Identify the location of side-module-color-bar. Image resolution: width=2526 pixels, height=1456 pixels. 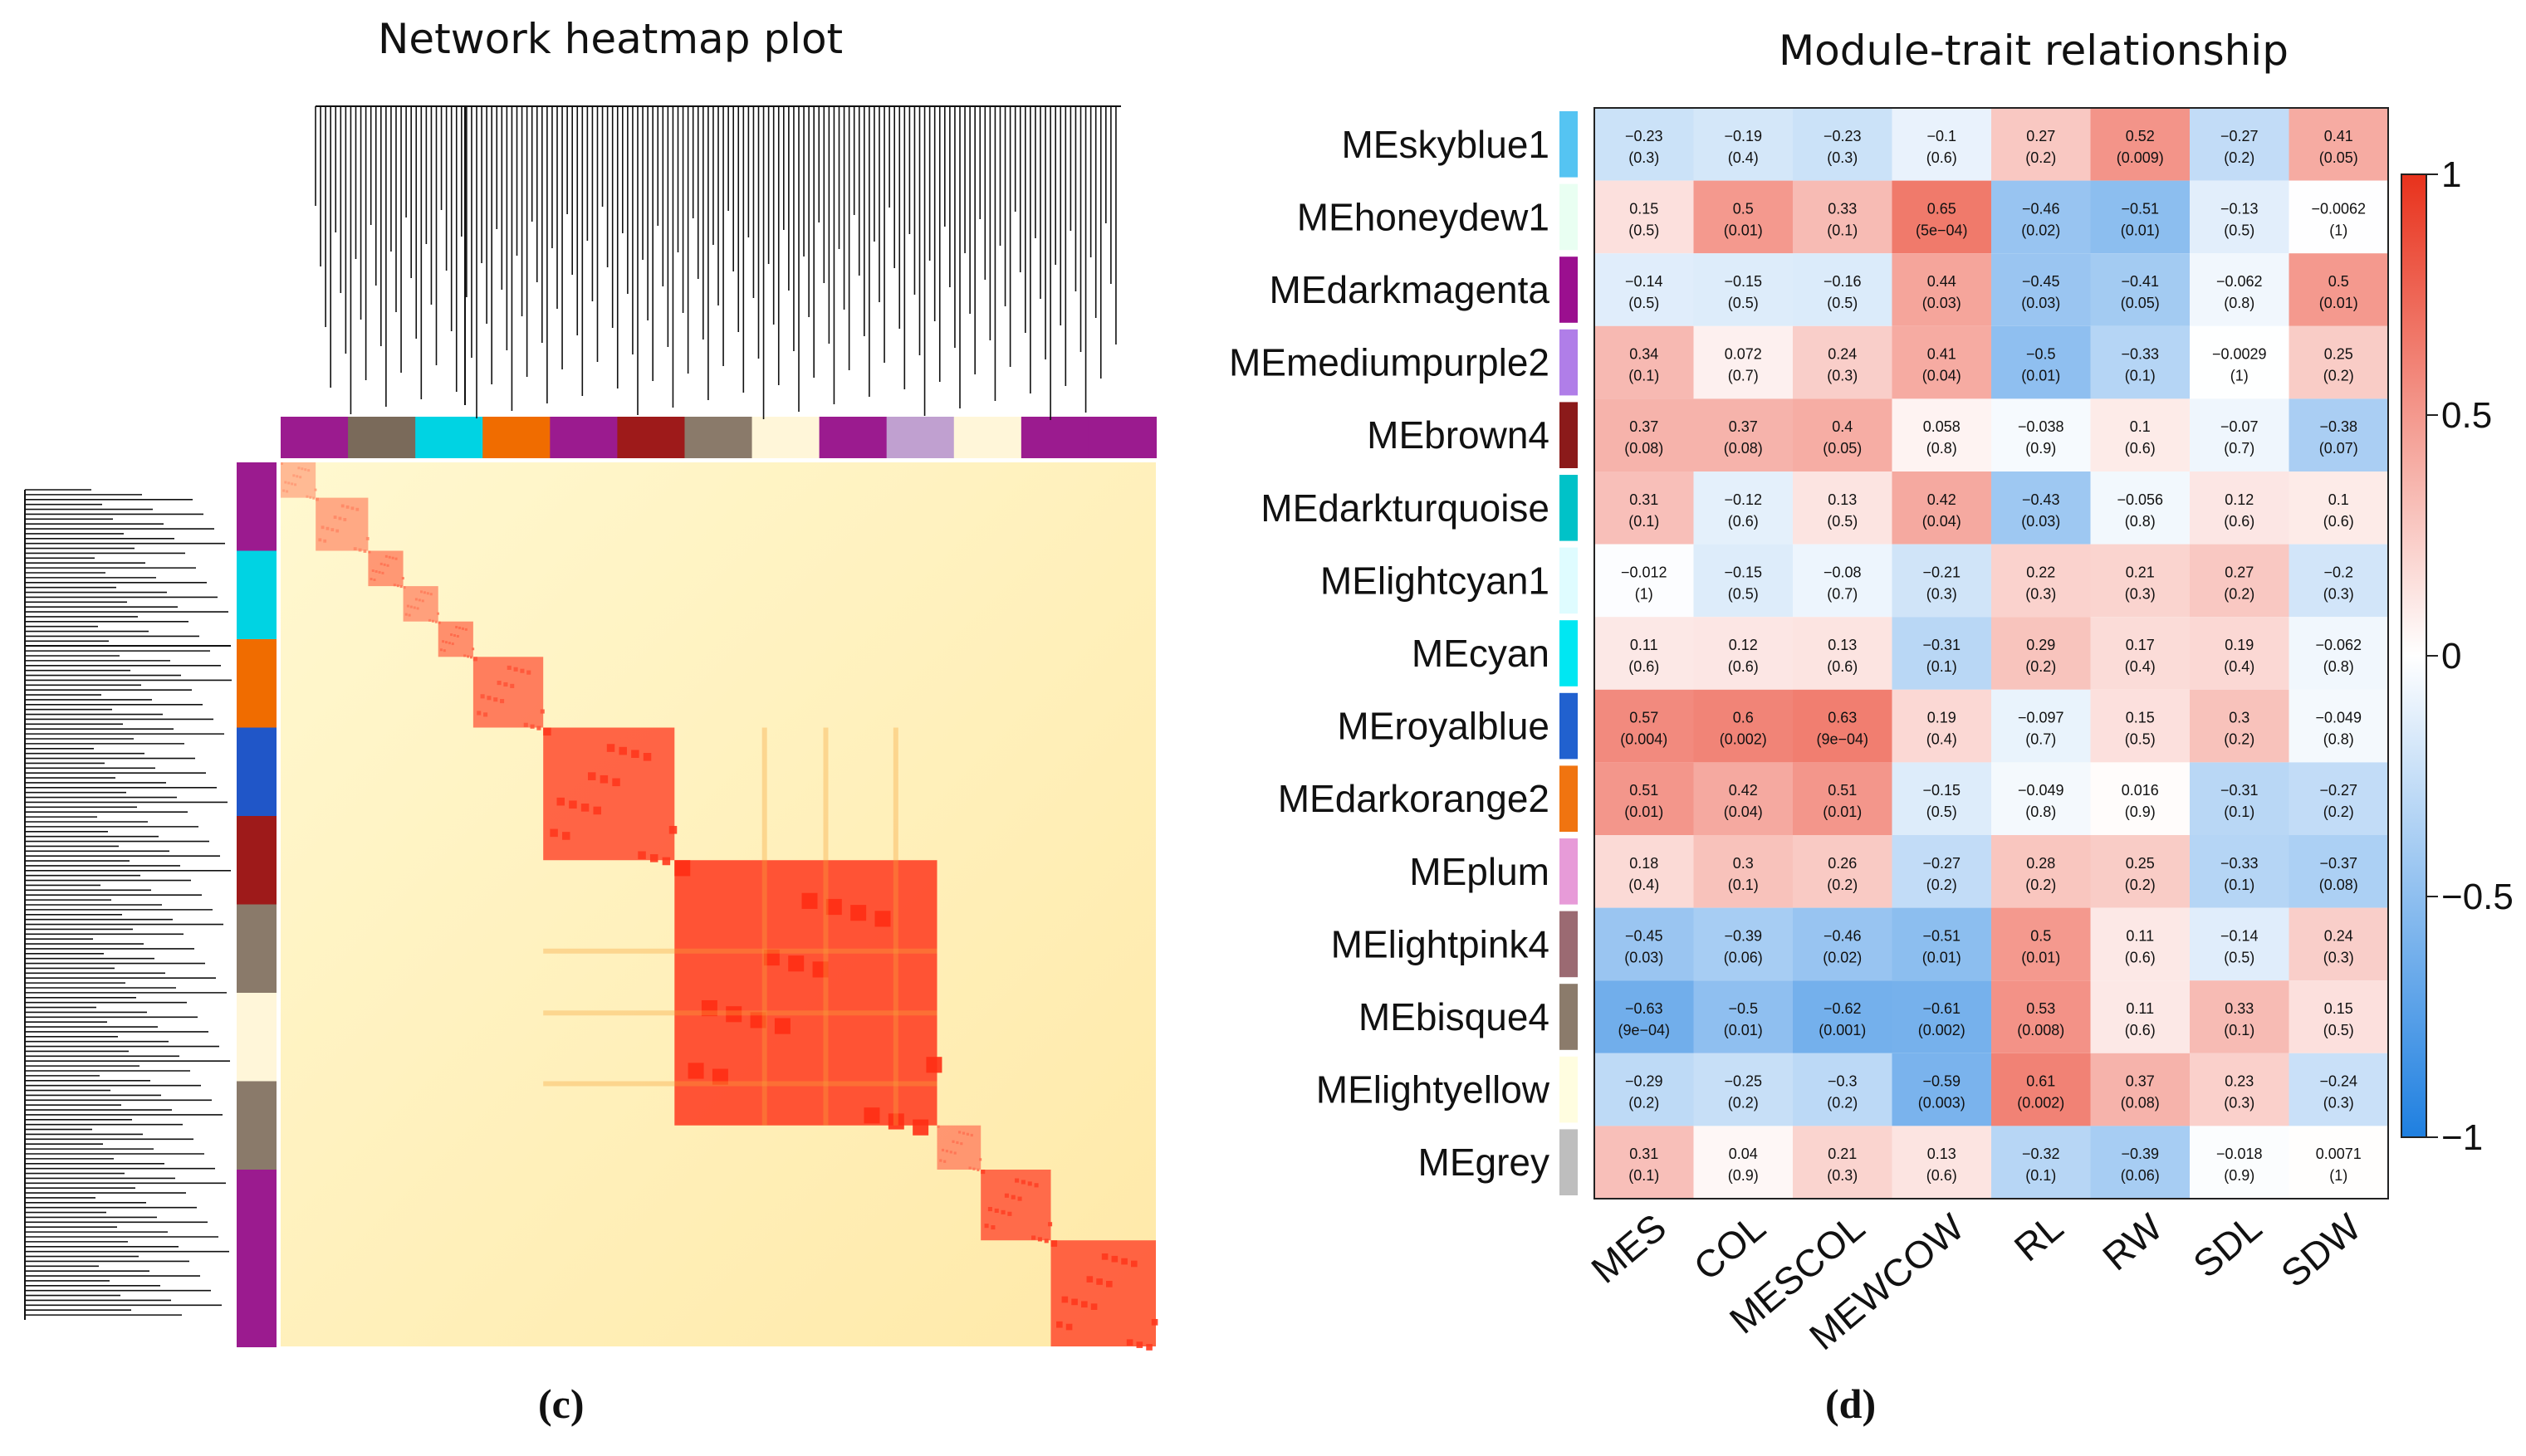
(257, 905).